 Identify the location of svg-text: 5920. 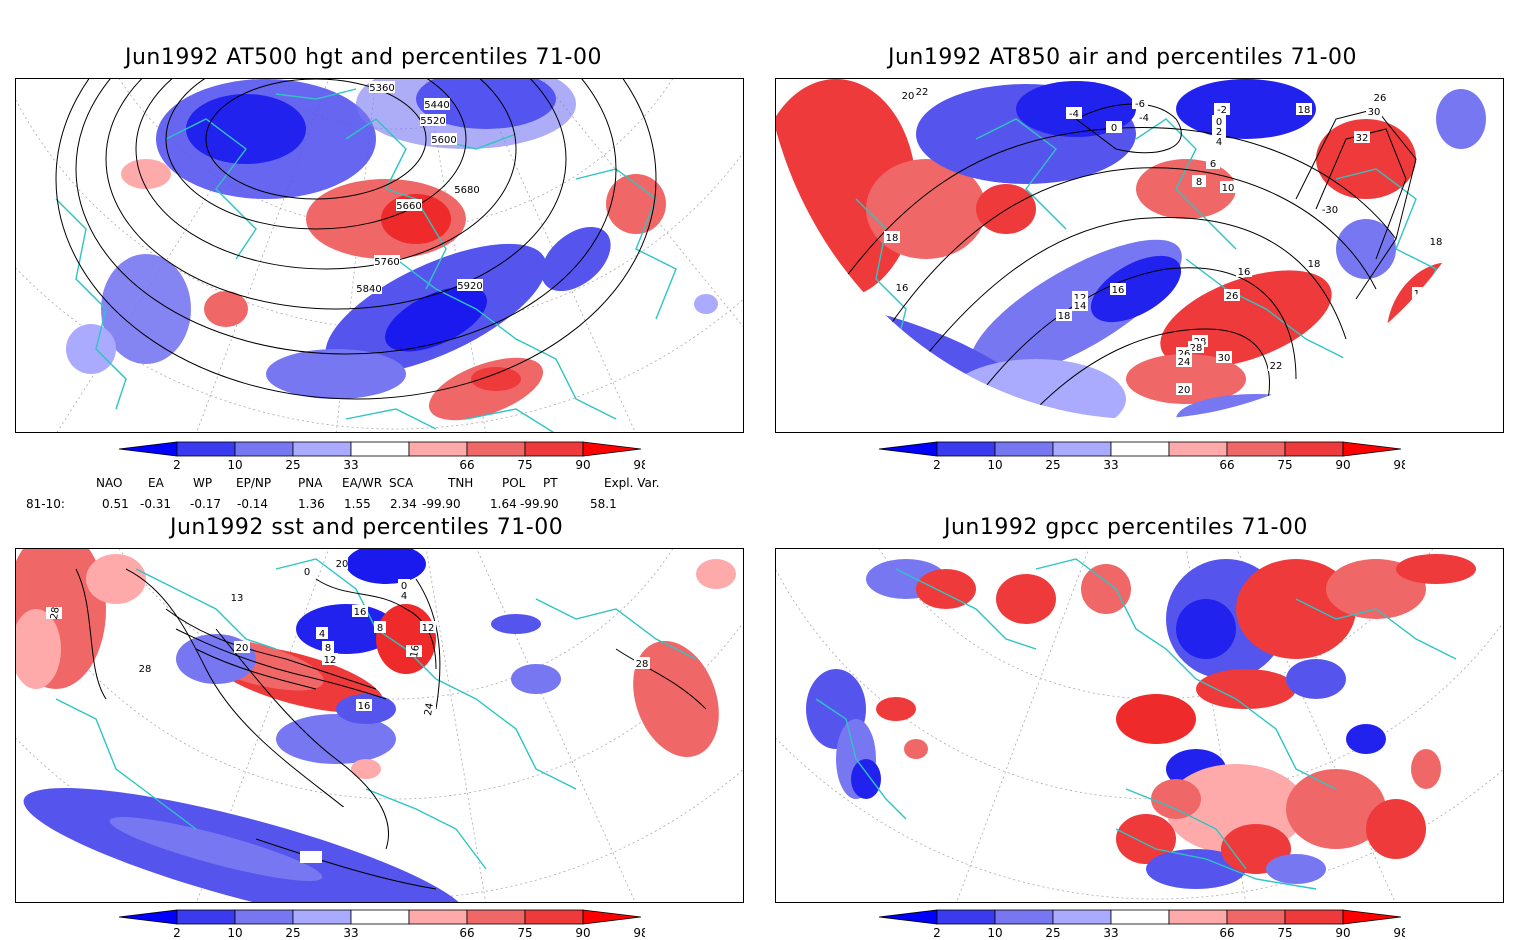
(469, 286).